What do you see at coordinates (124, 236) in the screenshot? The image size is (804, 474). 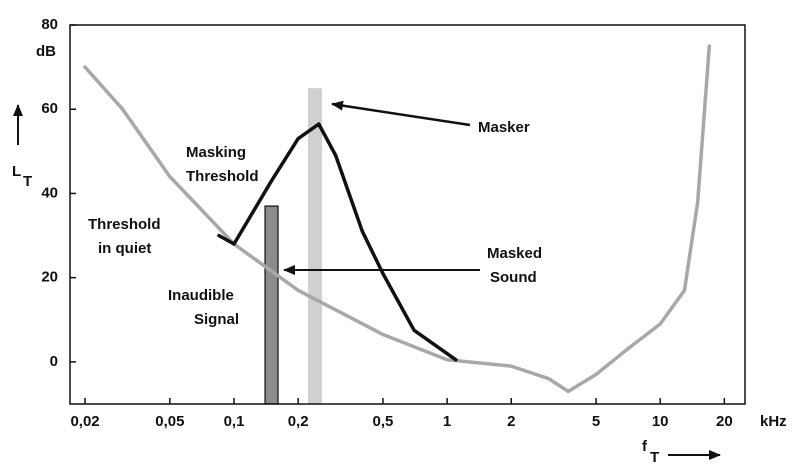 I see `annotation: Threshold in quiet` at bounding box center [124, 236].